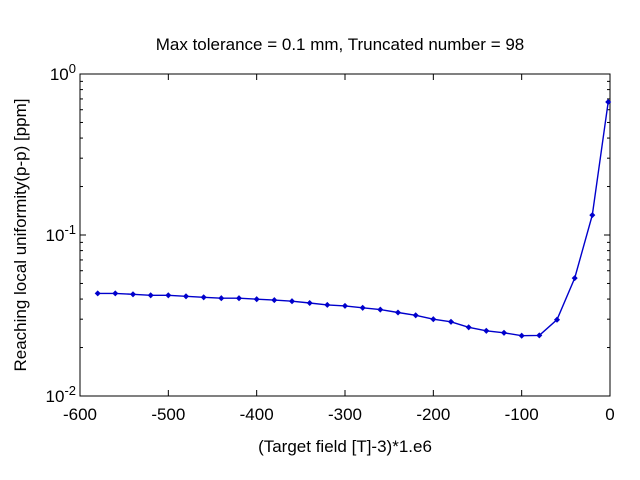  What do you see at coordinates (70, 390) in the screenshot?
I see `y-tick-exponent: -2` at bounding box center [70, 390].